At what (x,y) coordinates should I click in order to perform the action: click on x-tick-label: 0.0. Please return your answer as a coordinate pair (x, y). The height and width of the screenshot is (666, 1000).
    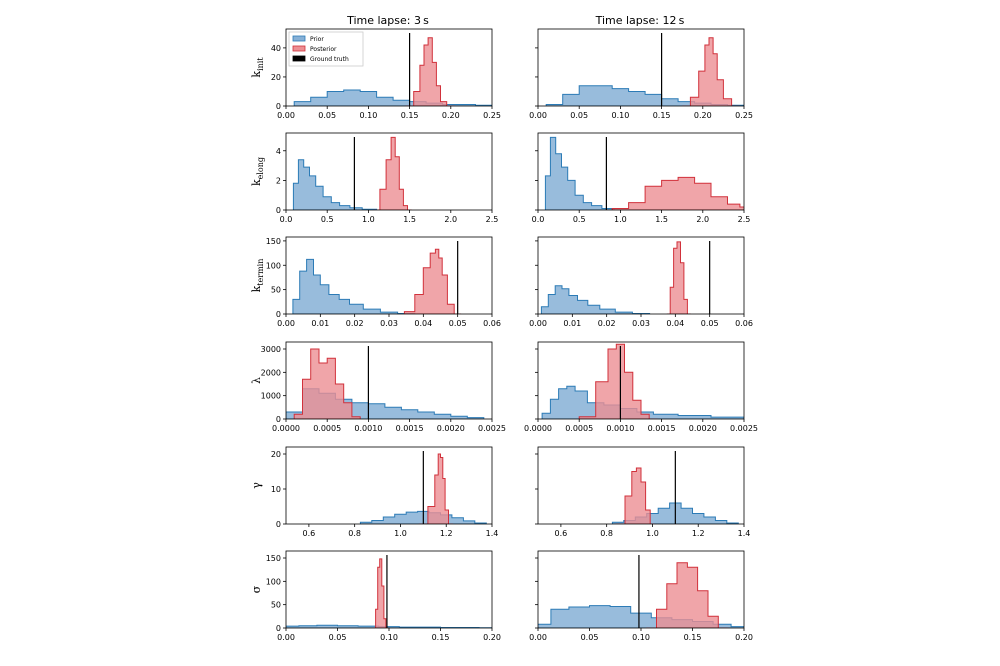
    Looking at the image, I should click on (286, 219).